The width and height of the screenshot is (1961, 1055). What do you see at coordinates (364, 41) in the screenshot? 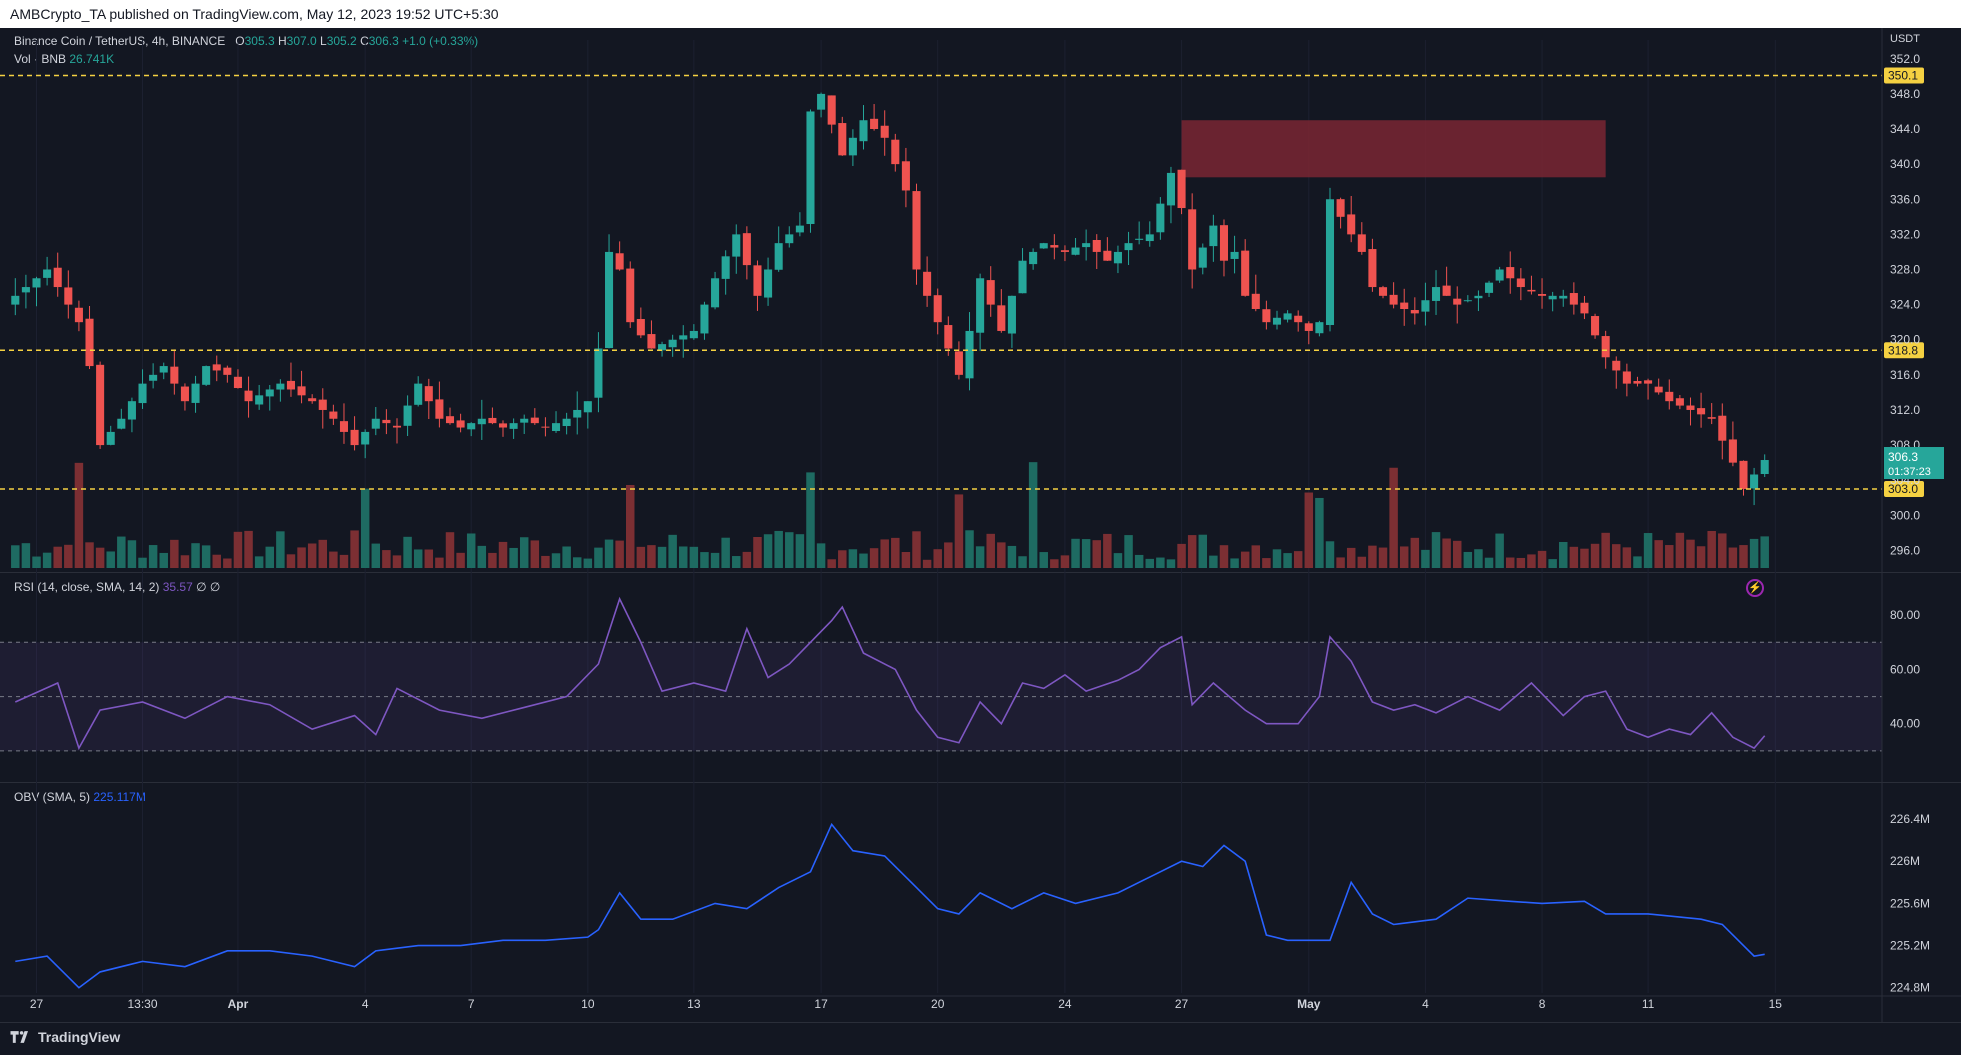
I see `close-label: C` at bounding box center [364, 41].